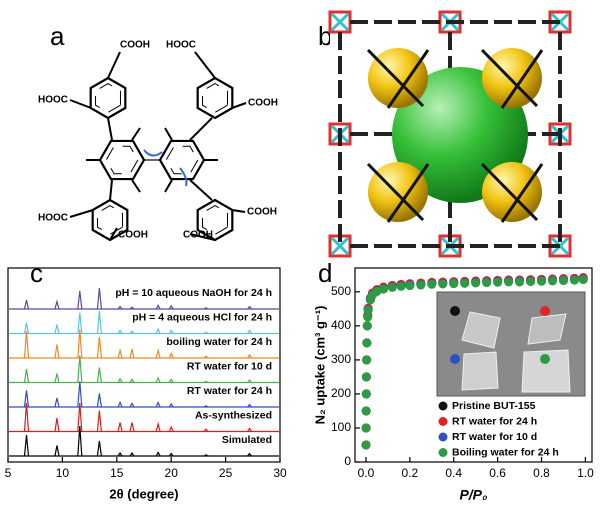  I want to click on panel-letter: a, so click(57, 36).